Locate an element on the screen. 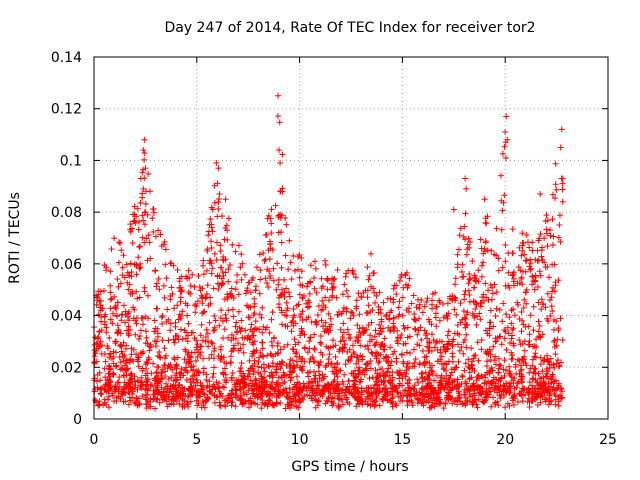 Image resolution: width=640 pixels, height=480 pixels. x-tick-label: 15 is located at coordinates (402, 440).